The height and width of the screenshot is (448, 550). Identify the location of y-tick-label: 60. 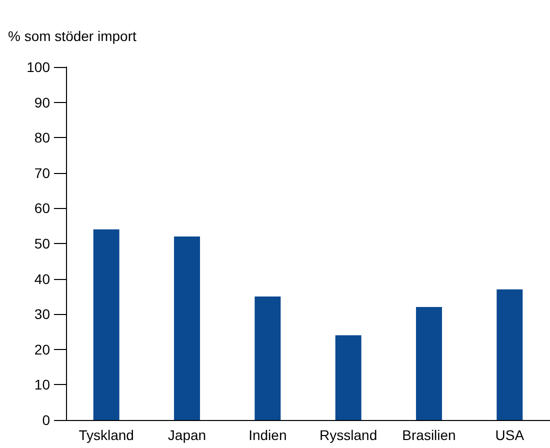
(42, 208).